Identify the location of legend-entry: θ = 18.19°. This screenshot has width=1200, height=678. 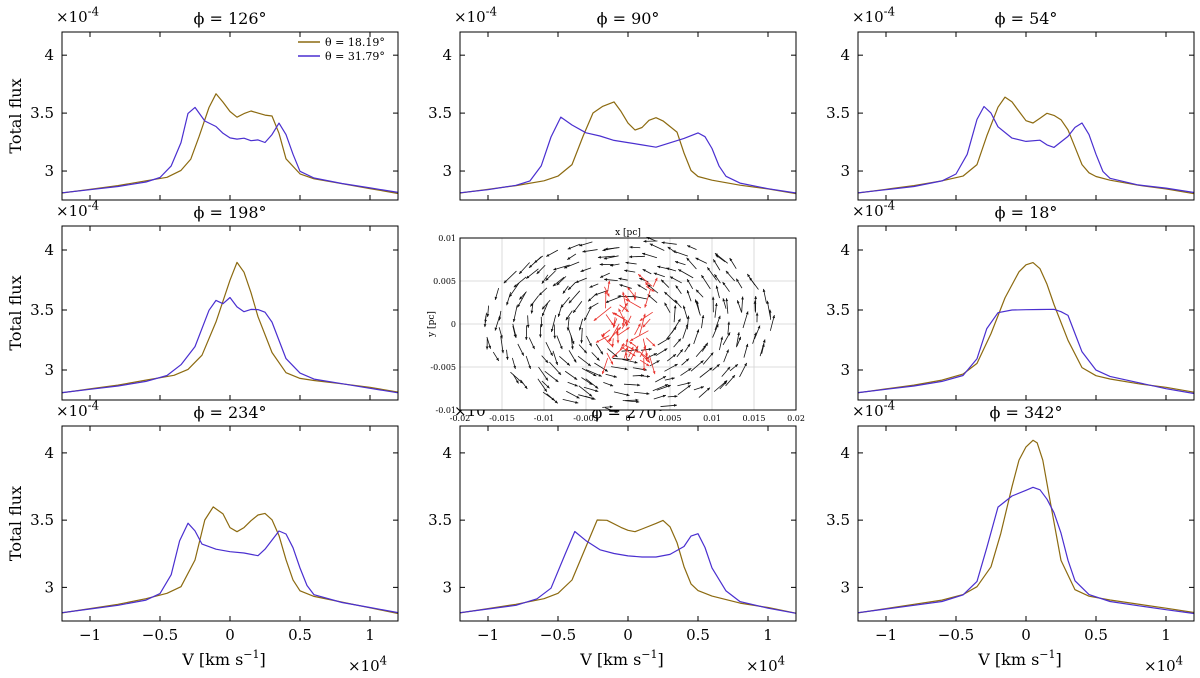
(355, 42).